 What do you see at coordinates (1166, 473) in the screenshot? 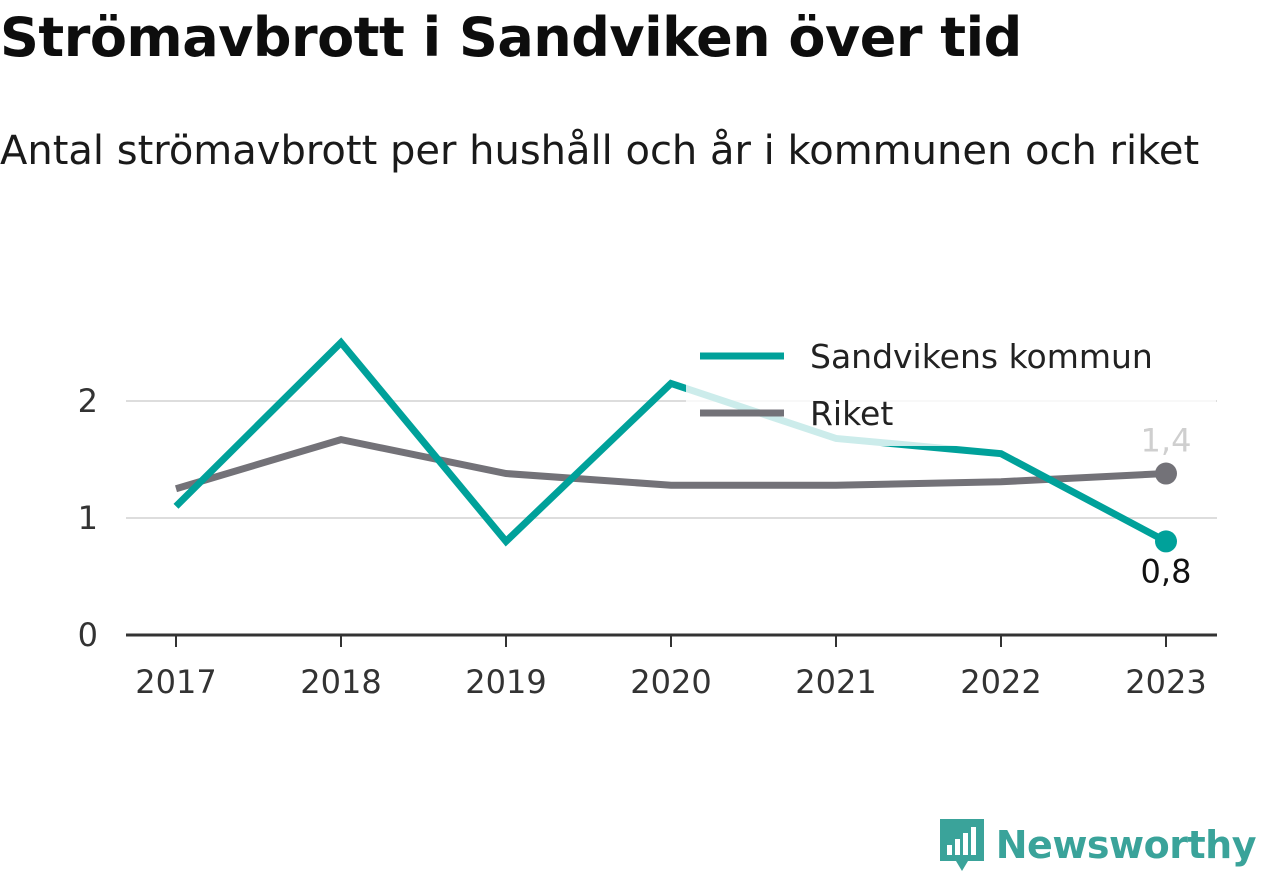
I see `end-point-riket` at bounding box center [1166, 473].